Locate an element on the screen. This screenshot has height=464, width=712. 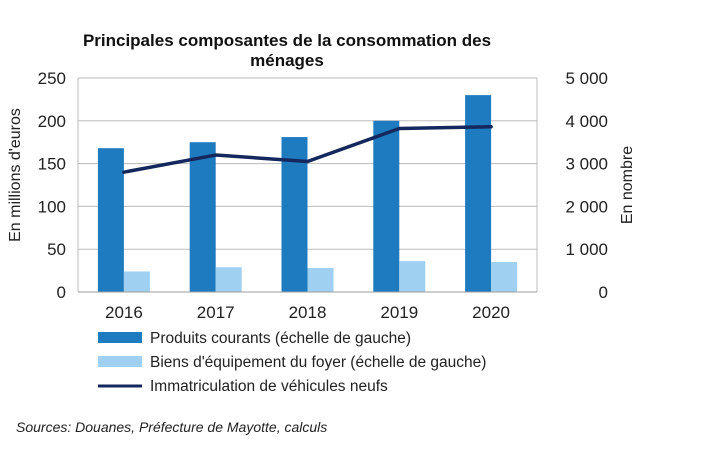
bar-biens-equipement-2019 is located at coordinates (412, 276).